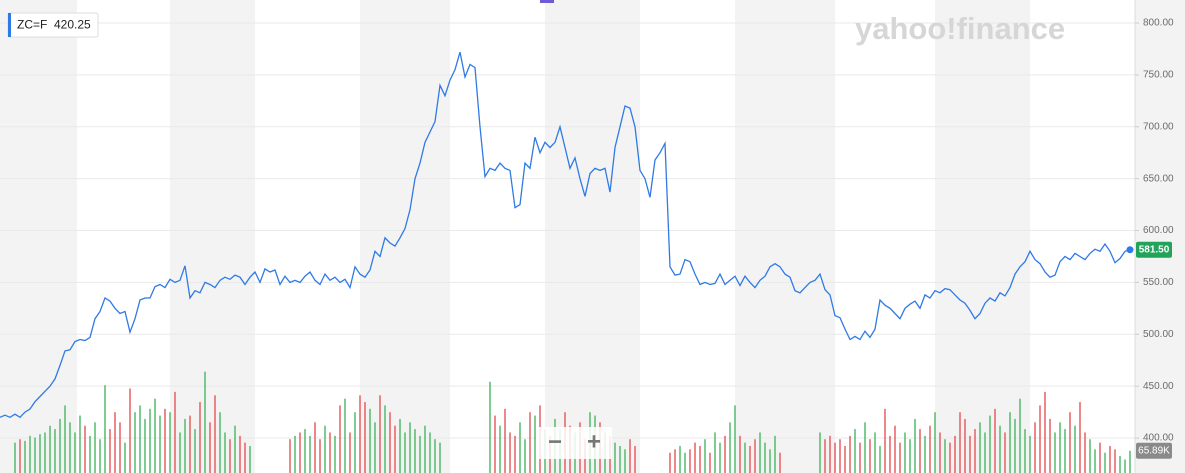 This screenshot has height=473, width=1185. I want to click on price-tag-box, so click(1154, 249).